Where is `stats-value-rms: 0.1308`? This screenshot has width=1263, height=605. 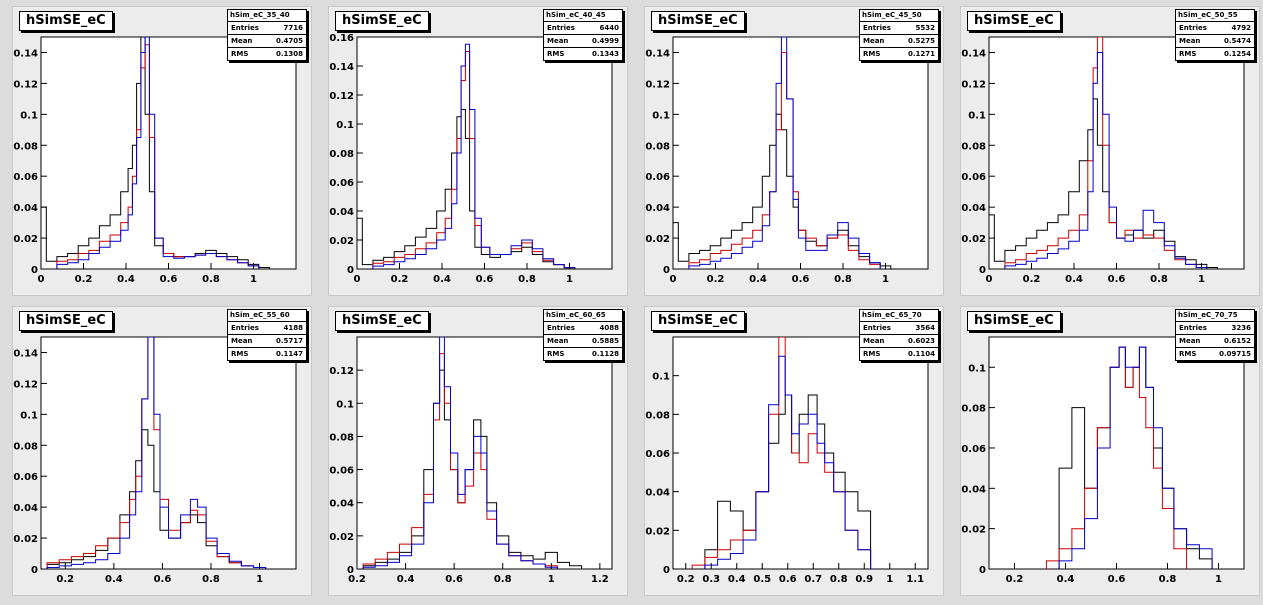 stats-value-rms: 0.1308 is located at coordinates (289, 54).